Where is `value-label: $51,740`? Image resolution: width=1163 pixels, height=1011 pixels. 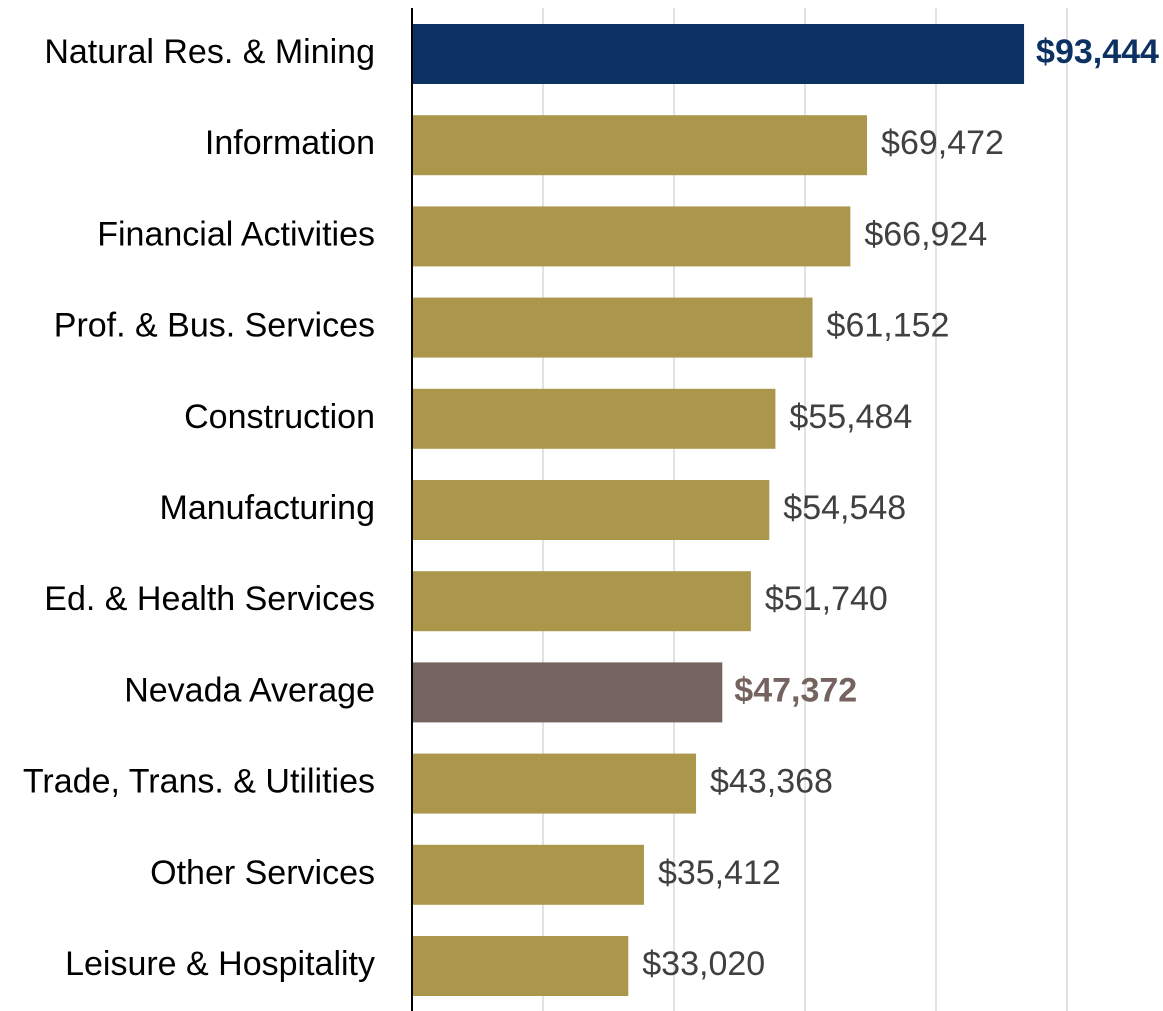 value-label: $51,740 is located at coordinates (826, 599).